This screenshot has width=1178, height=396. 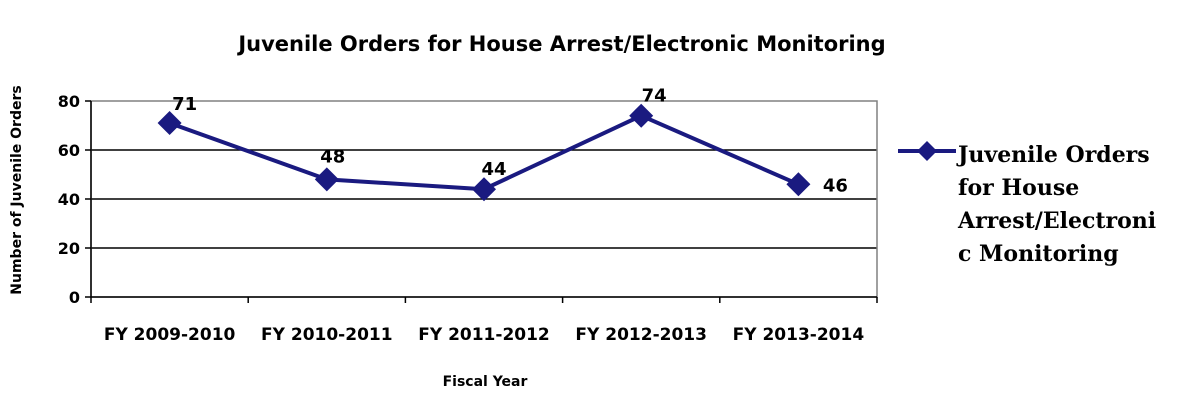 I want to click on legend-label-line-1: for House, so click(x=1018, y=188).